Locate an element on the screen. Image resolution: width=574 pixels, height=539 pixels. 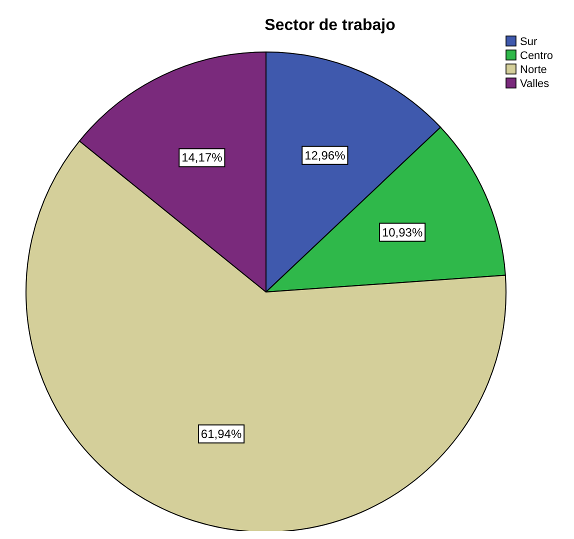
data-label: 10,93% is located at coordinates (402, 232).